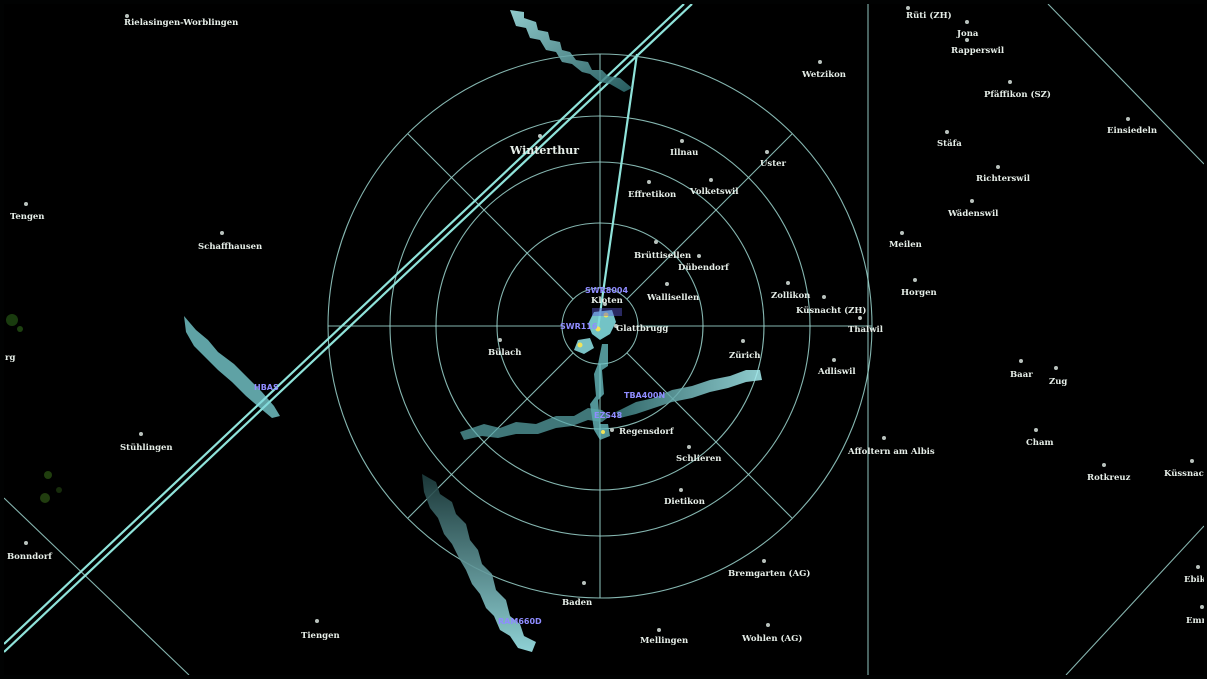 This screenshot has height=679, width=1207. I want to click on place-adliswil: Adliswil, so click(836, 367).